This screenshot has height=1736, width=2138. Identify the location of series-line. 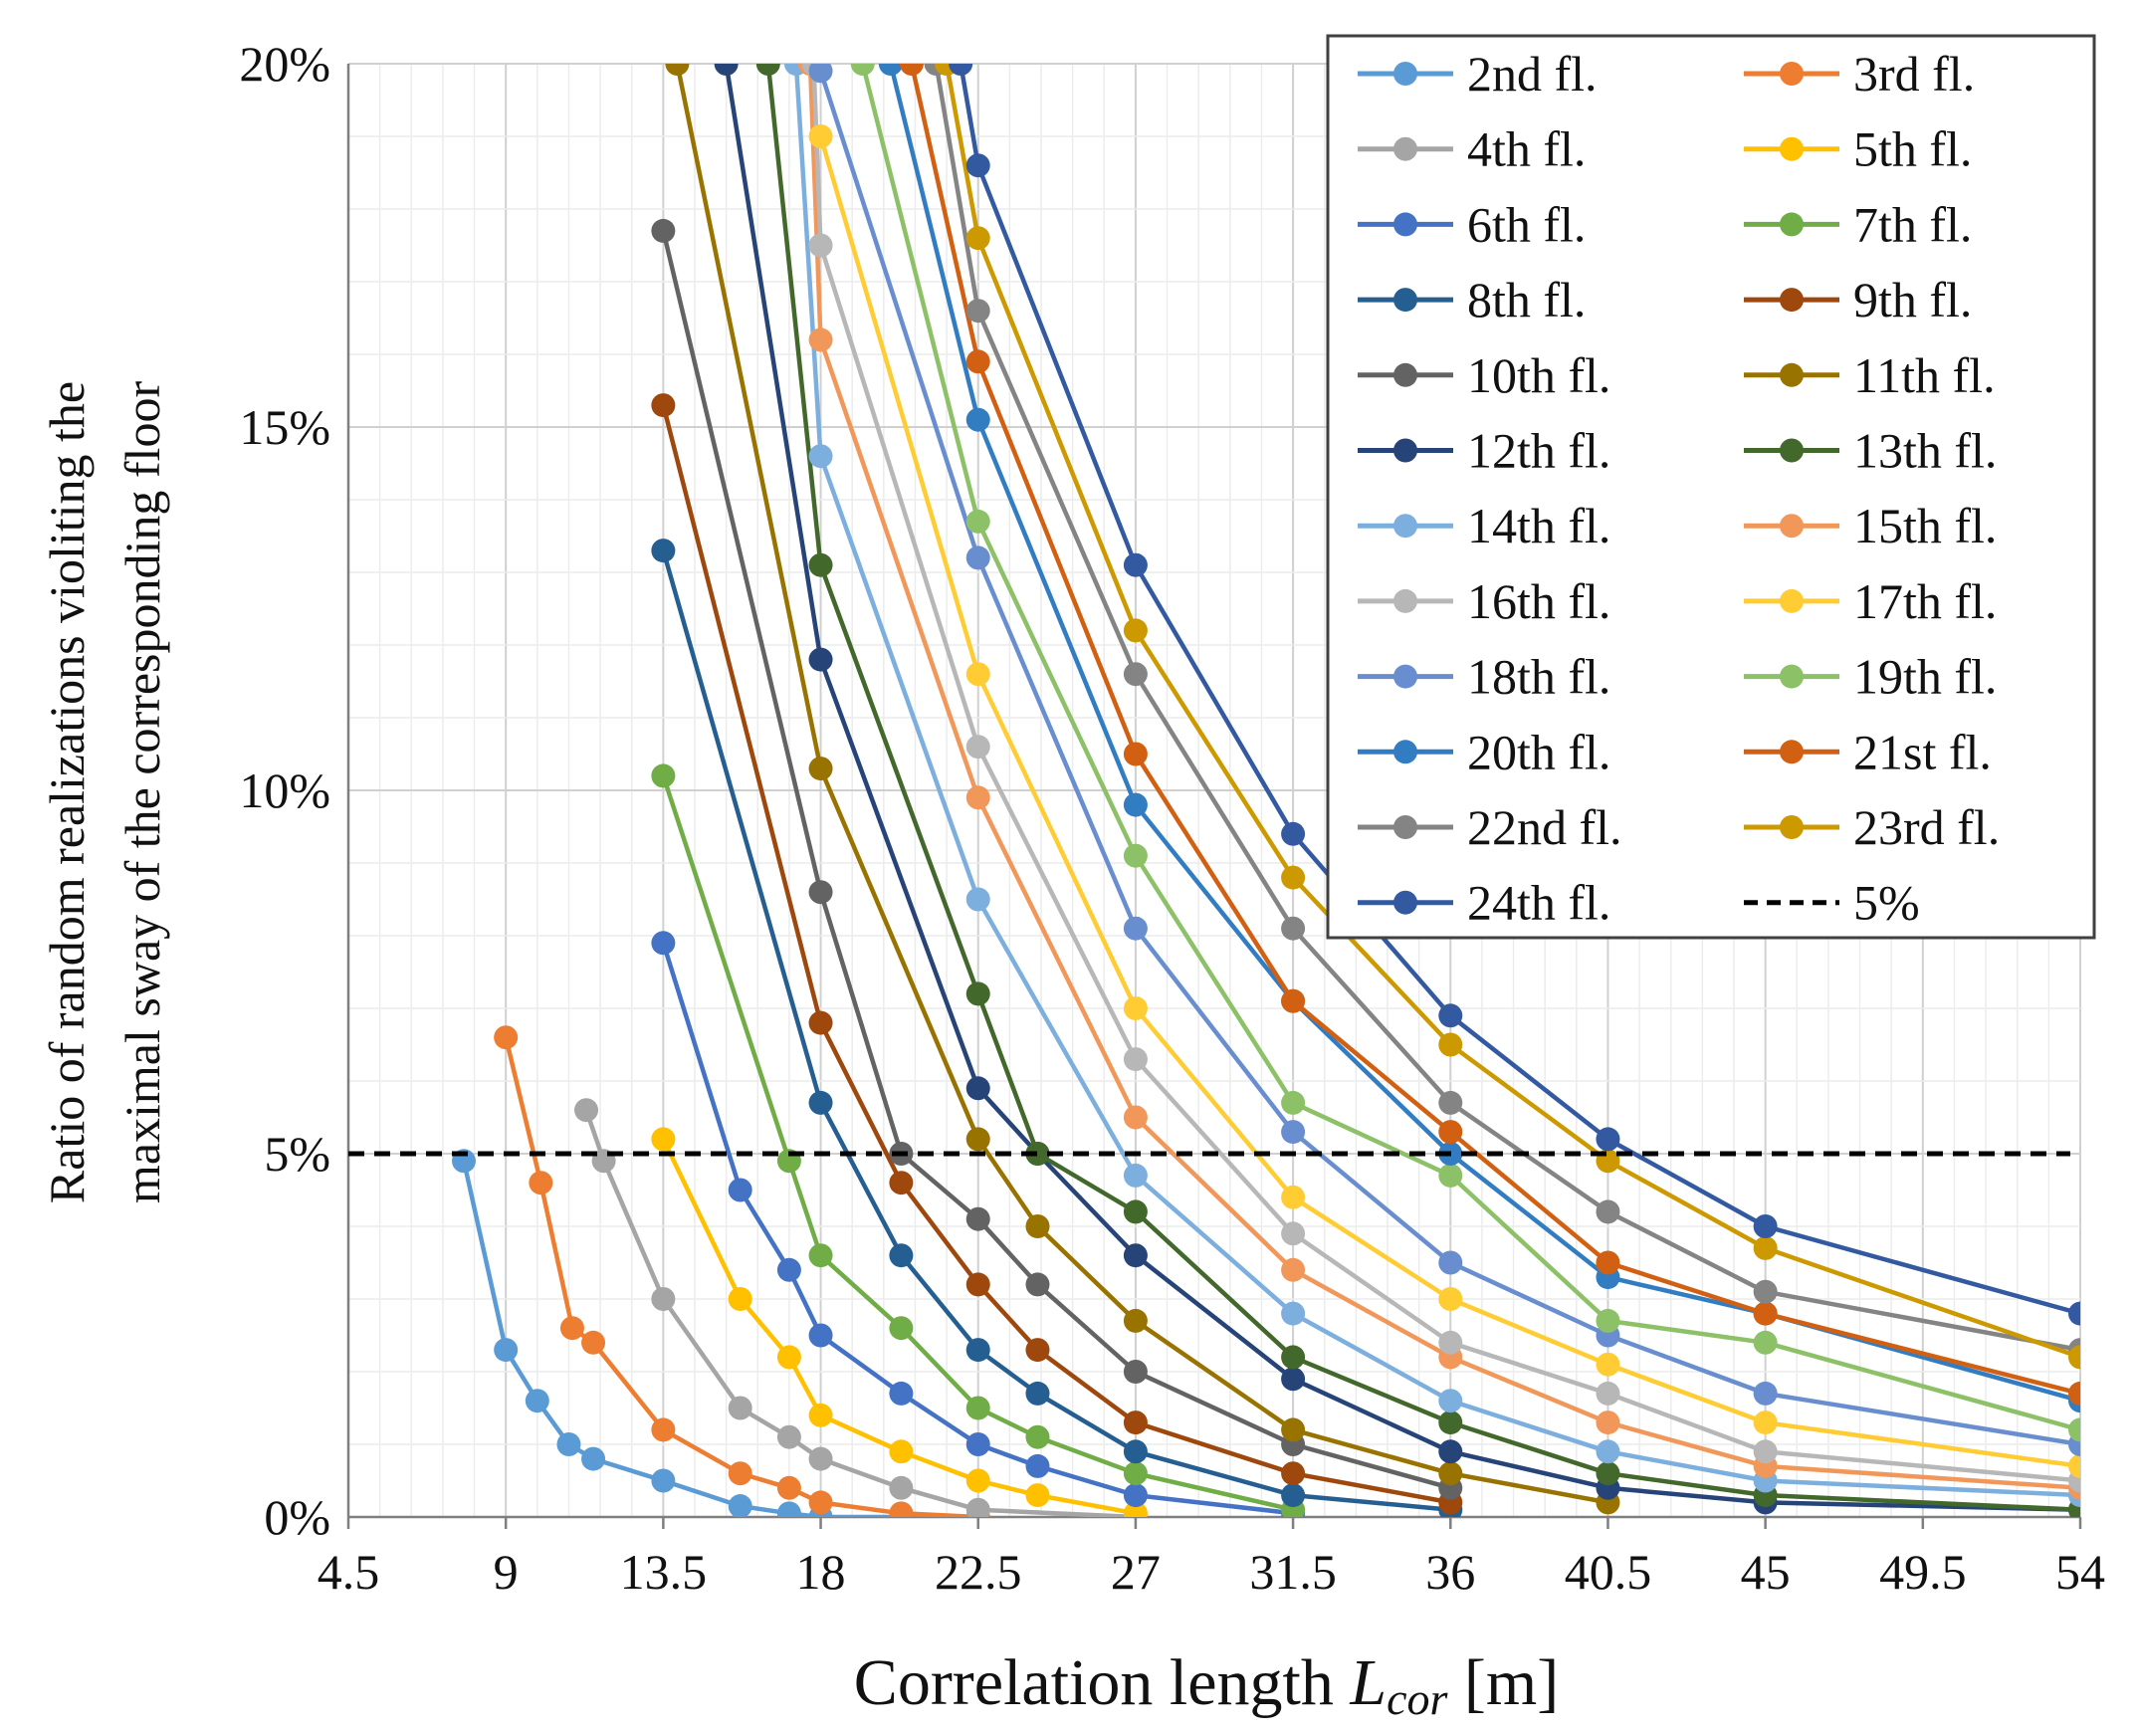
(978, 1143).